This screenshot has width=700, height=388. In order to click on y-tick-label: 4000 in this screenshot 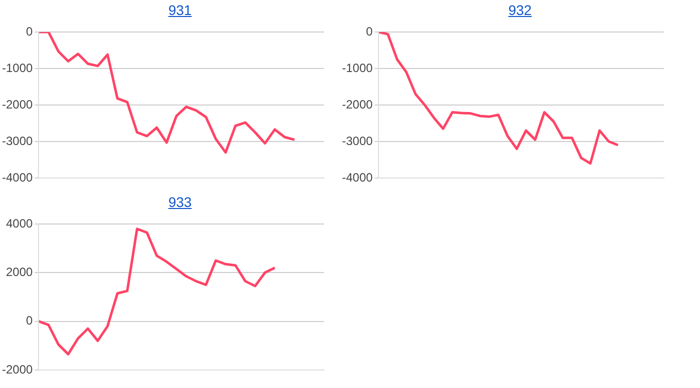, I will do `click(20, 223)`.